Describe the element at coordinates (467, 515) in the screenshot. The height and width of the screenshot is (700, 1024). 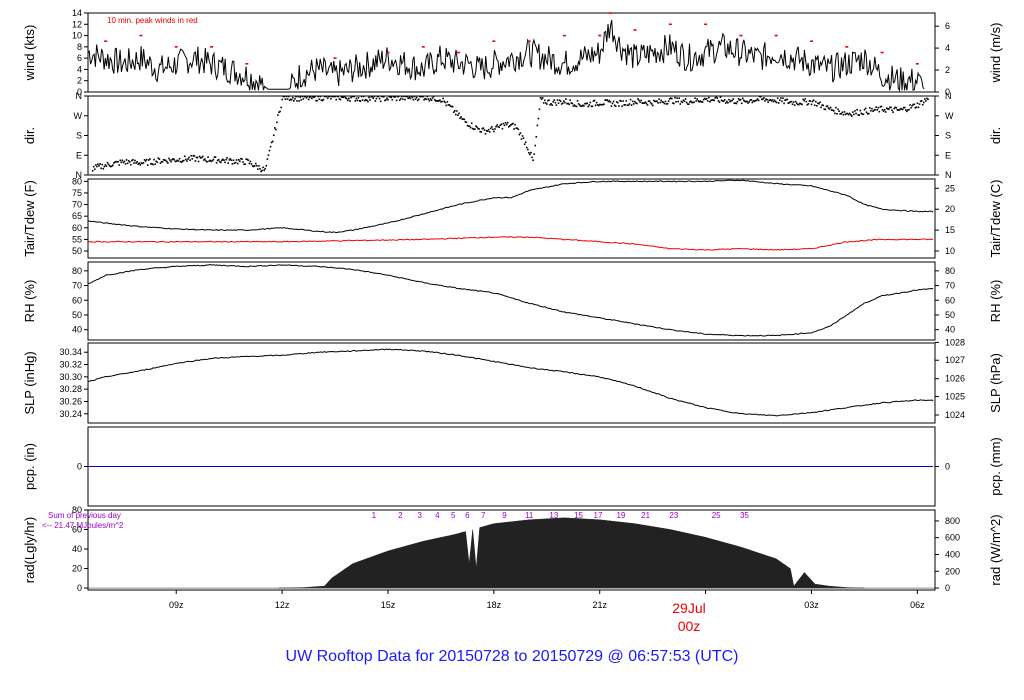
I see `radiation-hour-label: 6` at that location.